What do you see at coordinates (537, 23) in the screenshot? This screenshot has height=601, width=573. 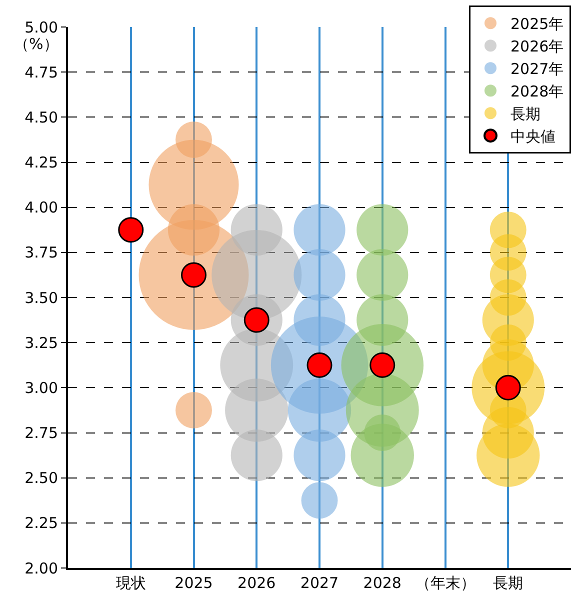 I see `legend-label: 2025年` at bounding box center [537, 23].